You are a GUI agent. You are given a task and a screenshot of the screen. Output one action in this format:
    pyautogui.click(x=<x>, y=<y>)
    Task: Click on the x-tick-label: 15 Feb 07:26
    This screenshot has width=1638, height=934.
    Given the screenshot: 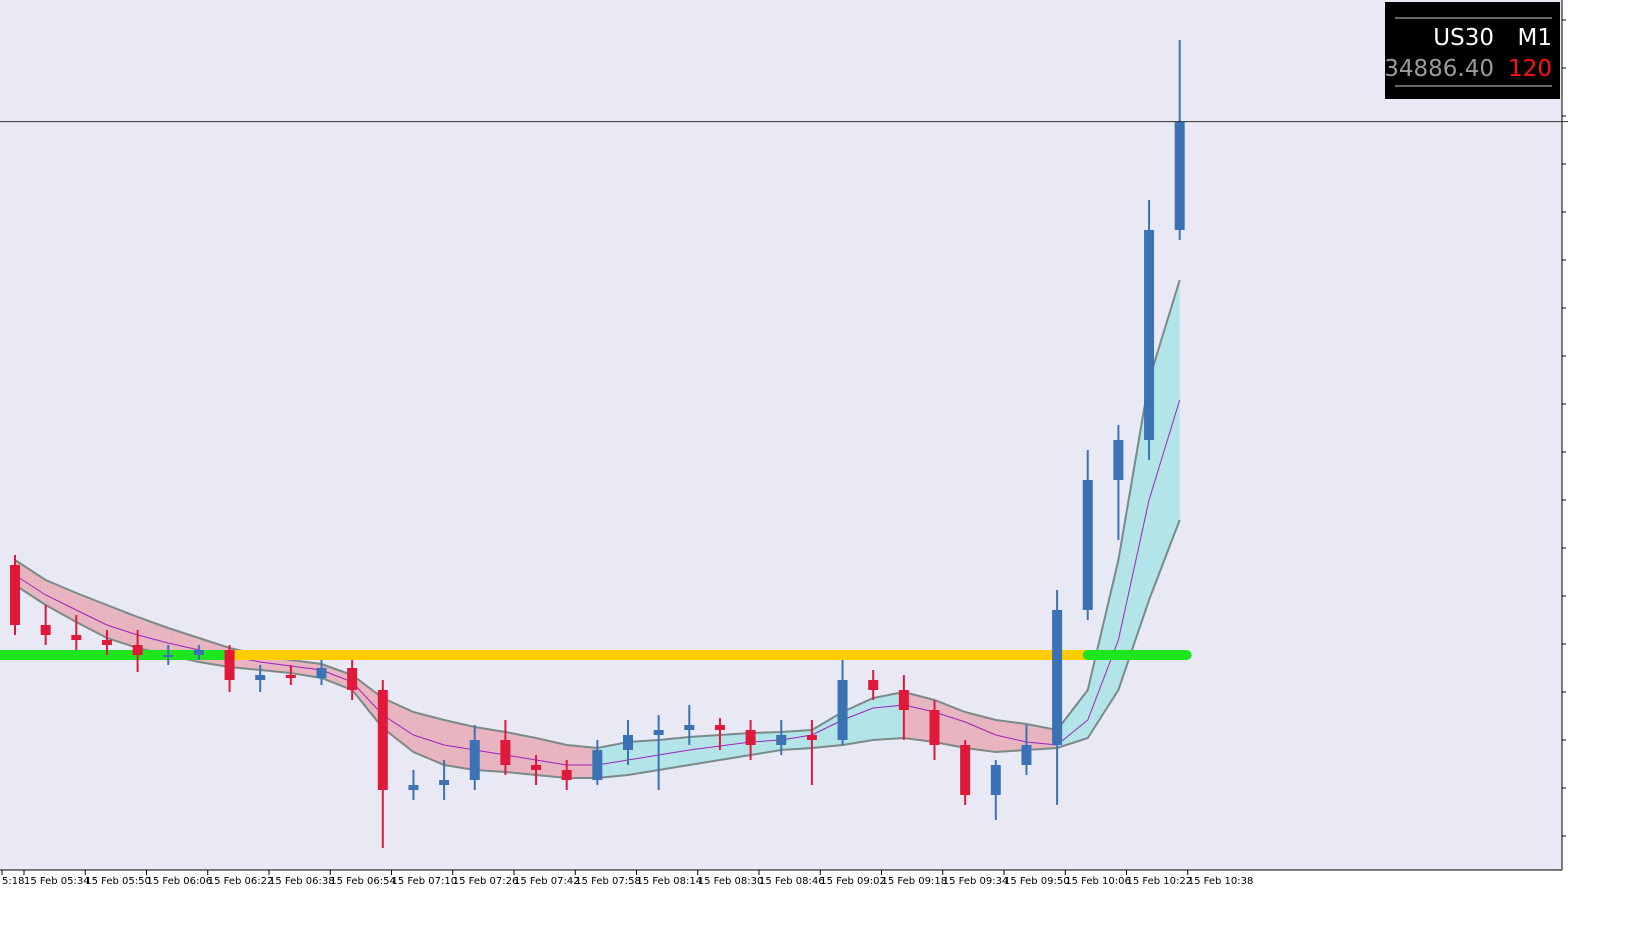 What is the action you would take?
    pyautogui.click(x=486, y=881)
    